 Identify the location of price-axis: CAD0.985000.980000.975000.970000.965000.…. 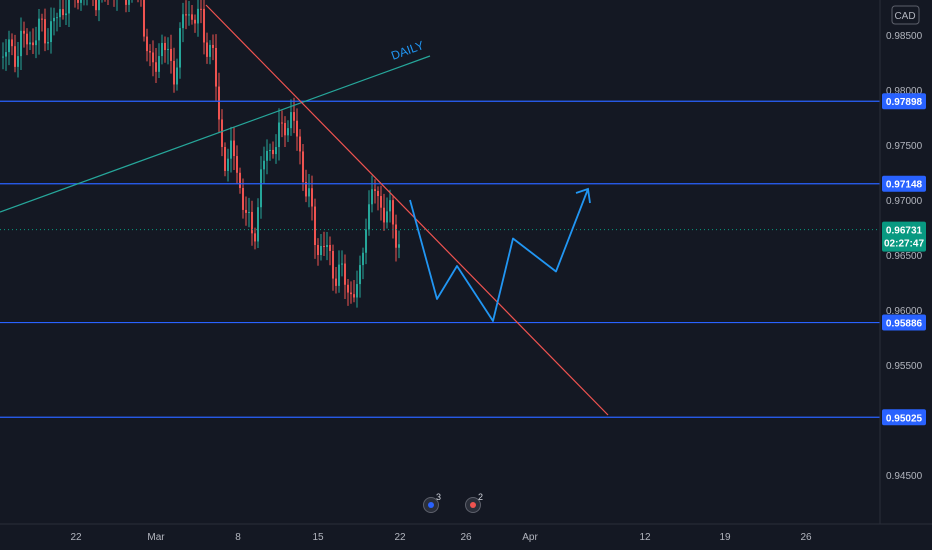
(905, 275).